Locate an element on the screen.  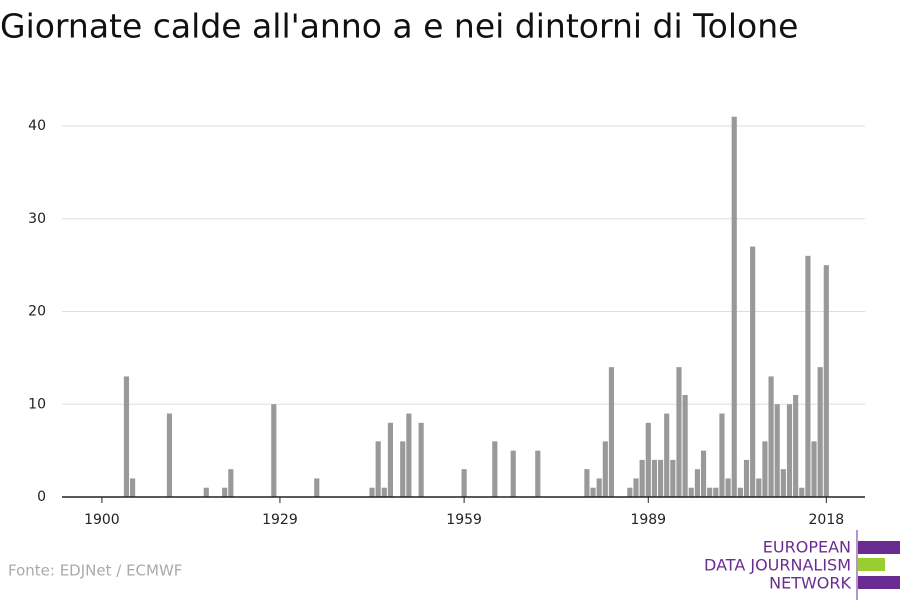
logo: EUROPEAN DATA JOURNALISM NETWORK is located at coordinates (802, 565).